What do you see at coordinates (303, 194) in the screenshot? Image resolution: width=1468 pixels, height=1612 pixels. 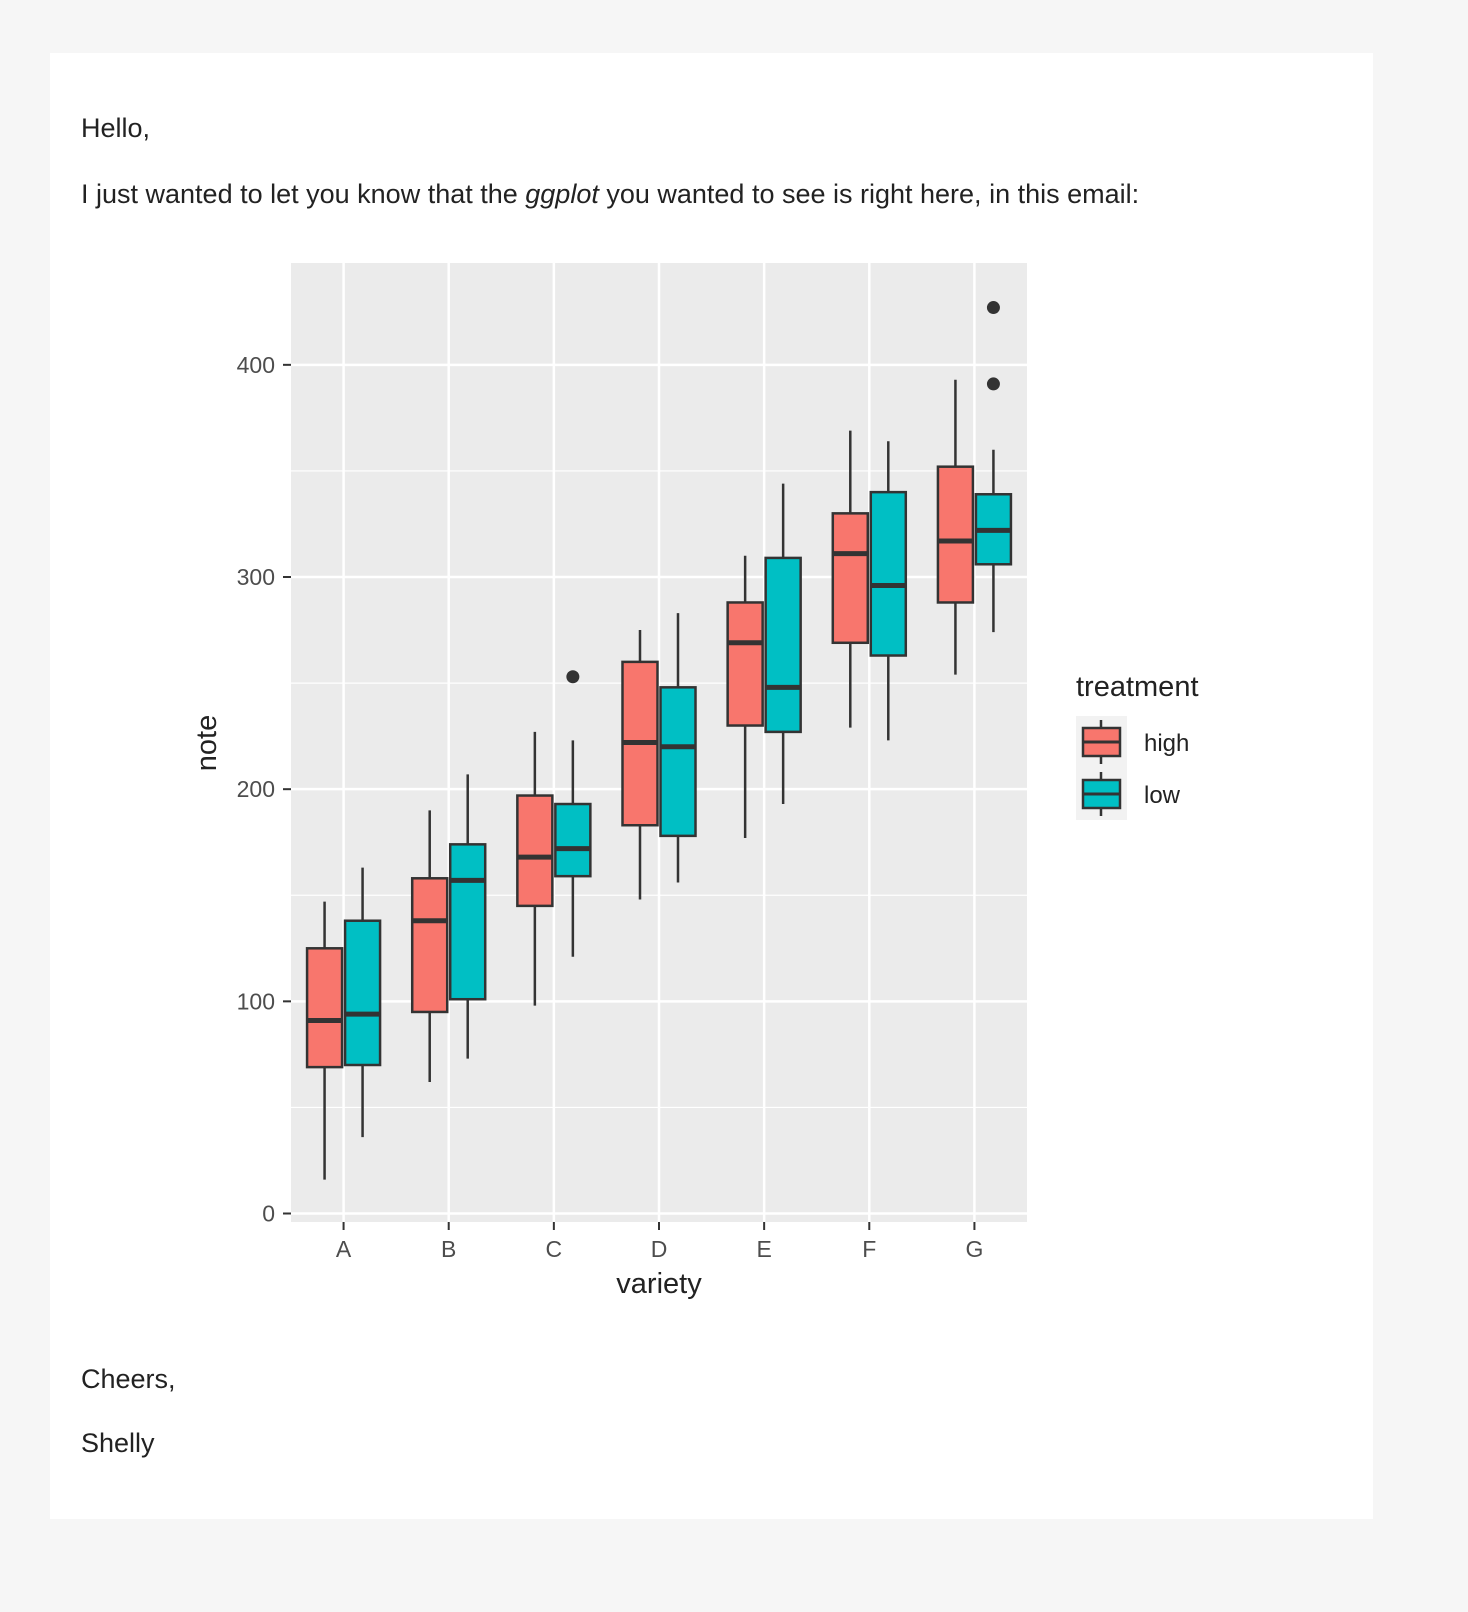 I see `body-text: I just wanted to let you know that the` at bounding box center [303, 194].